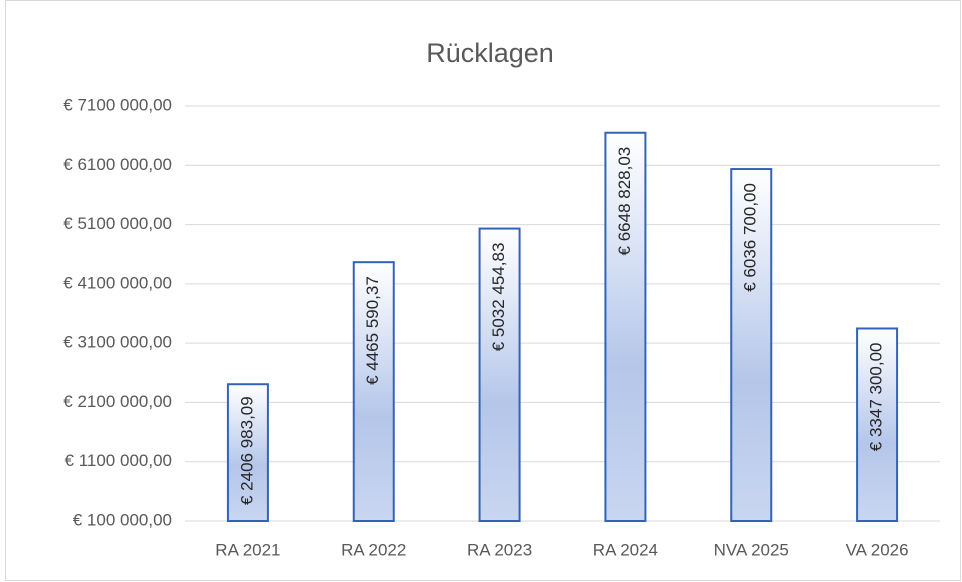  I want to click on y-tick-label: € 4100 000,00, so click(117, 282).